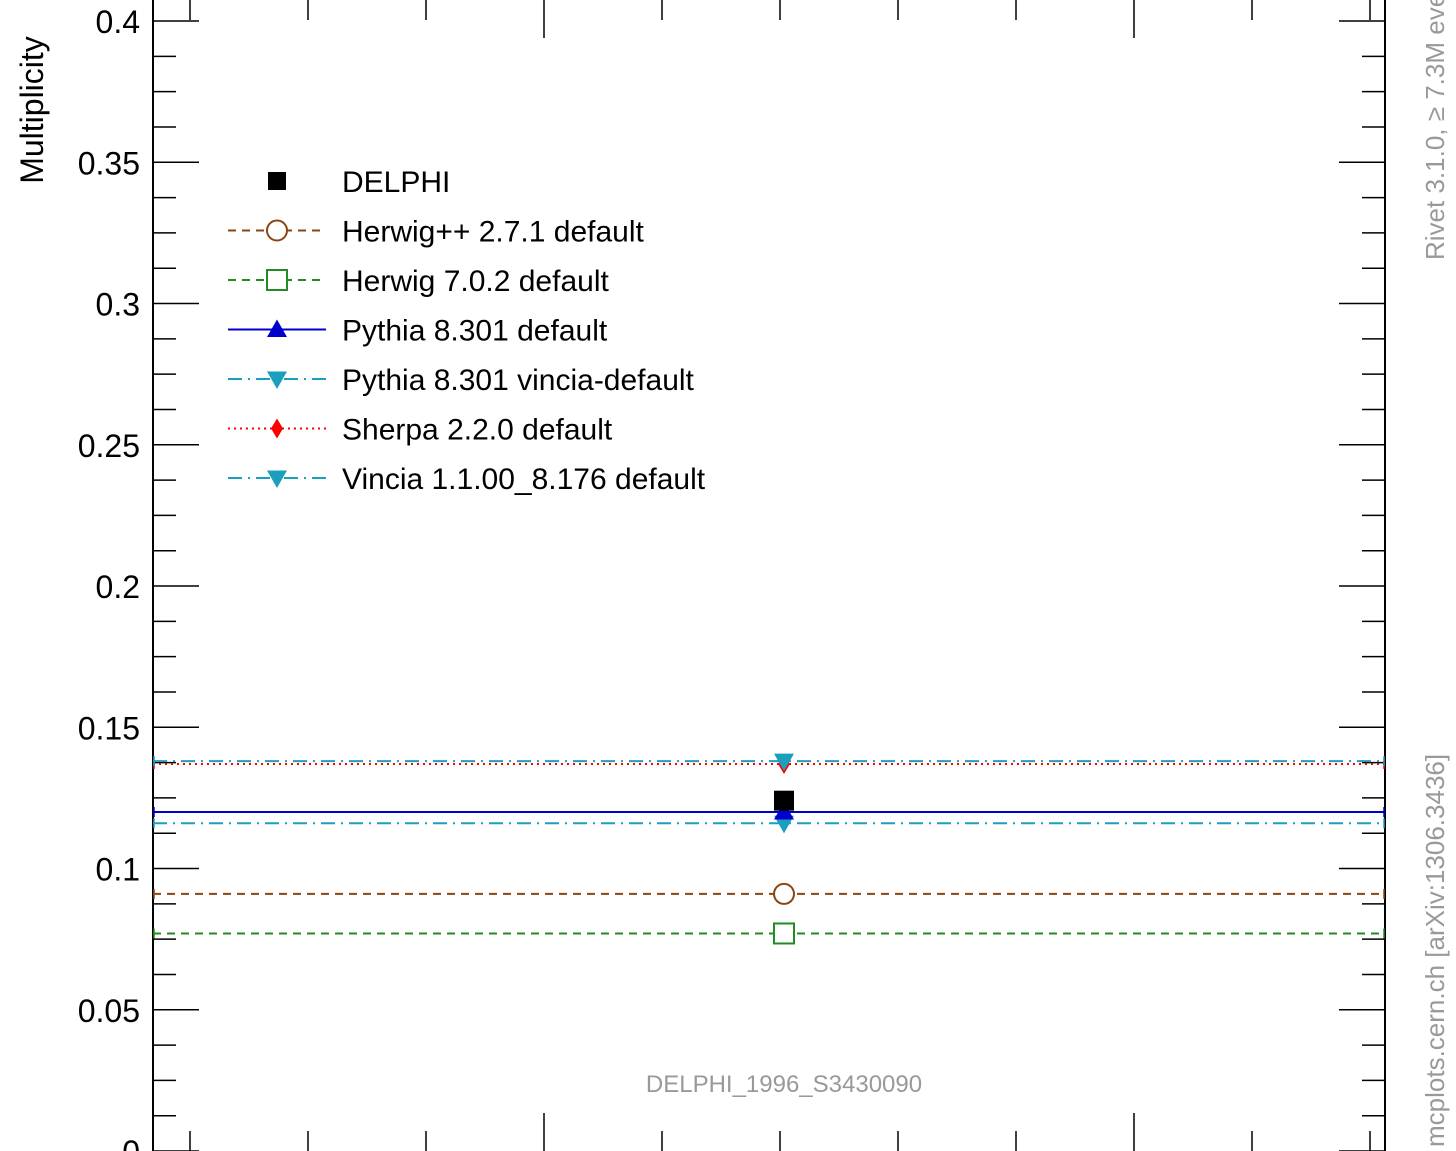 Image resolution: width=1456 pixels, height=1151 pixels. I want to click on legend-item-herwig-2-7-1-default: Herwig++ 2.7.1 default, so click(436, 232).